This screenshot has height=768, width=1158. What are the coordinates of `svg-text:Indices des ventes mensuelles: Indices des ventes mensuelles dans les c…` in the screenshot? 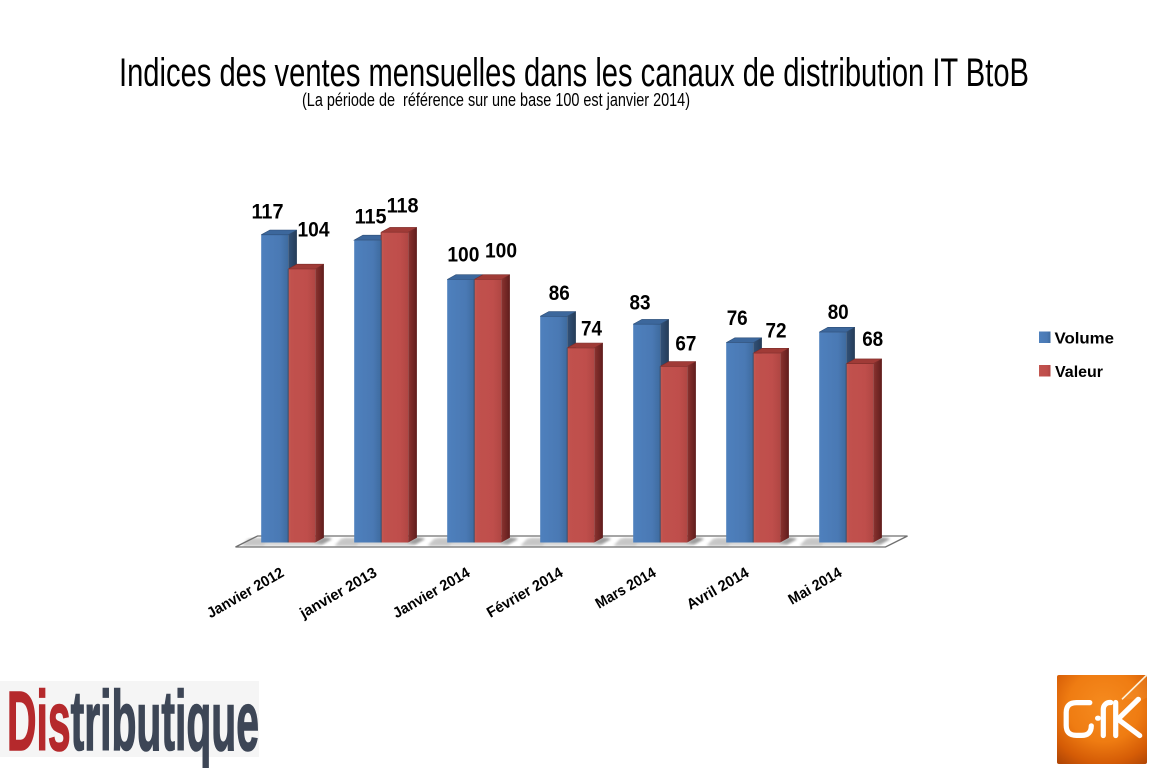 It's located at (574, 73).